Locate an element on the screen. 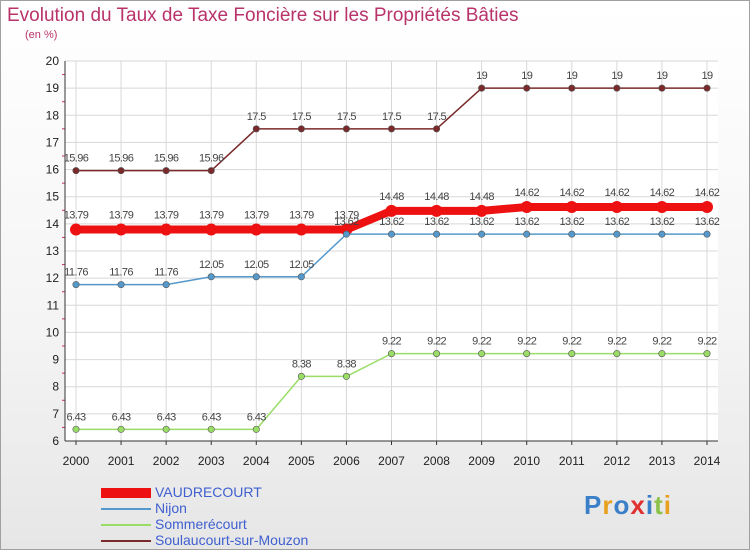  x-tick-label: 2003 is located at coordinates (211, 461).